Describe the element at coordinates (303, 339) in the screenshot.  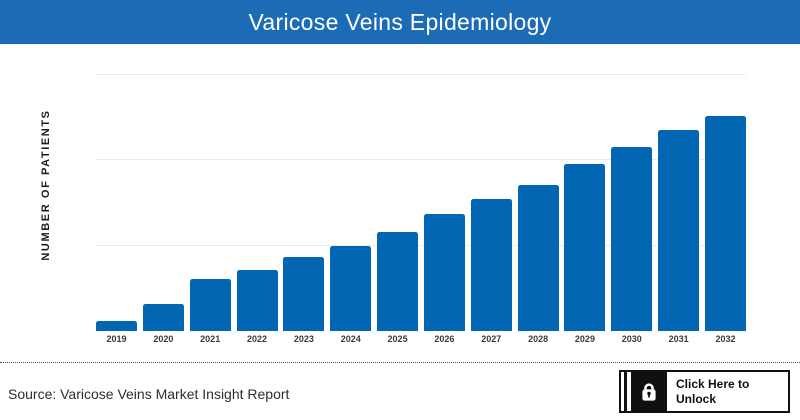
I see `x-tick-label-2023: 2023` at that location.